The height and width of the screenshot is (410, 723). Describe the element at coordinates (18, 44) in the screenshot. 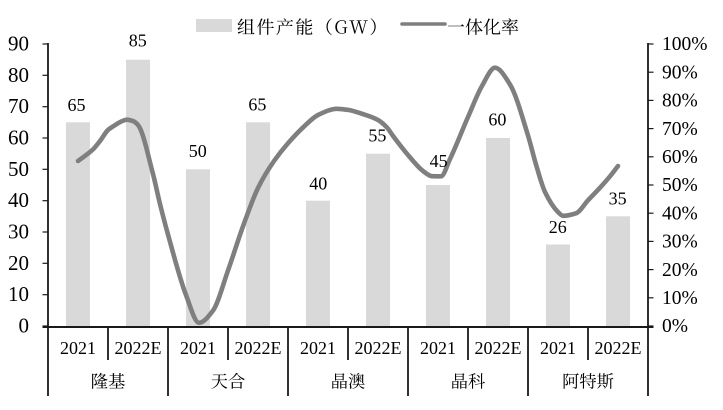

I see `svg-text: 90` at that location.